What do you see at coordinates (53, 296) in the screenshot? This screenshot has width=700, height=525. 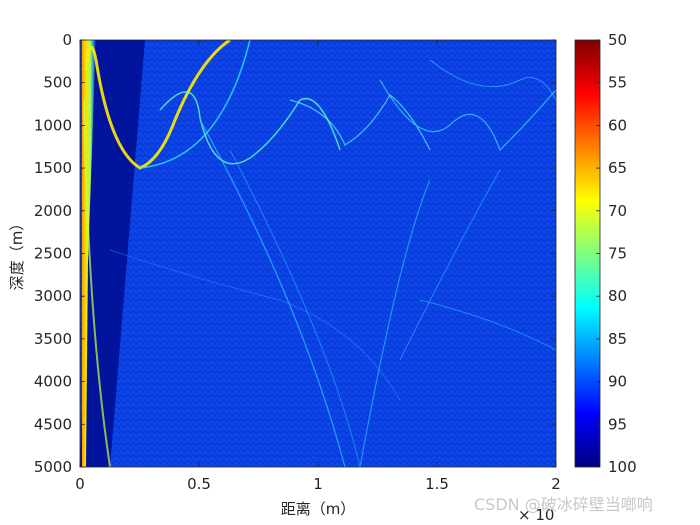 I see `y-tick-label: 3000` at bounding box center [53, 296].